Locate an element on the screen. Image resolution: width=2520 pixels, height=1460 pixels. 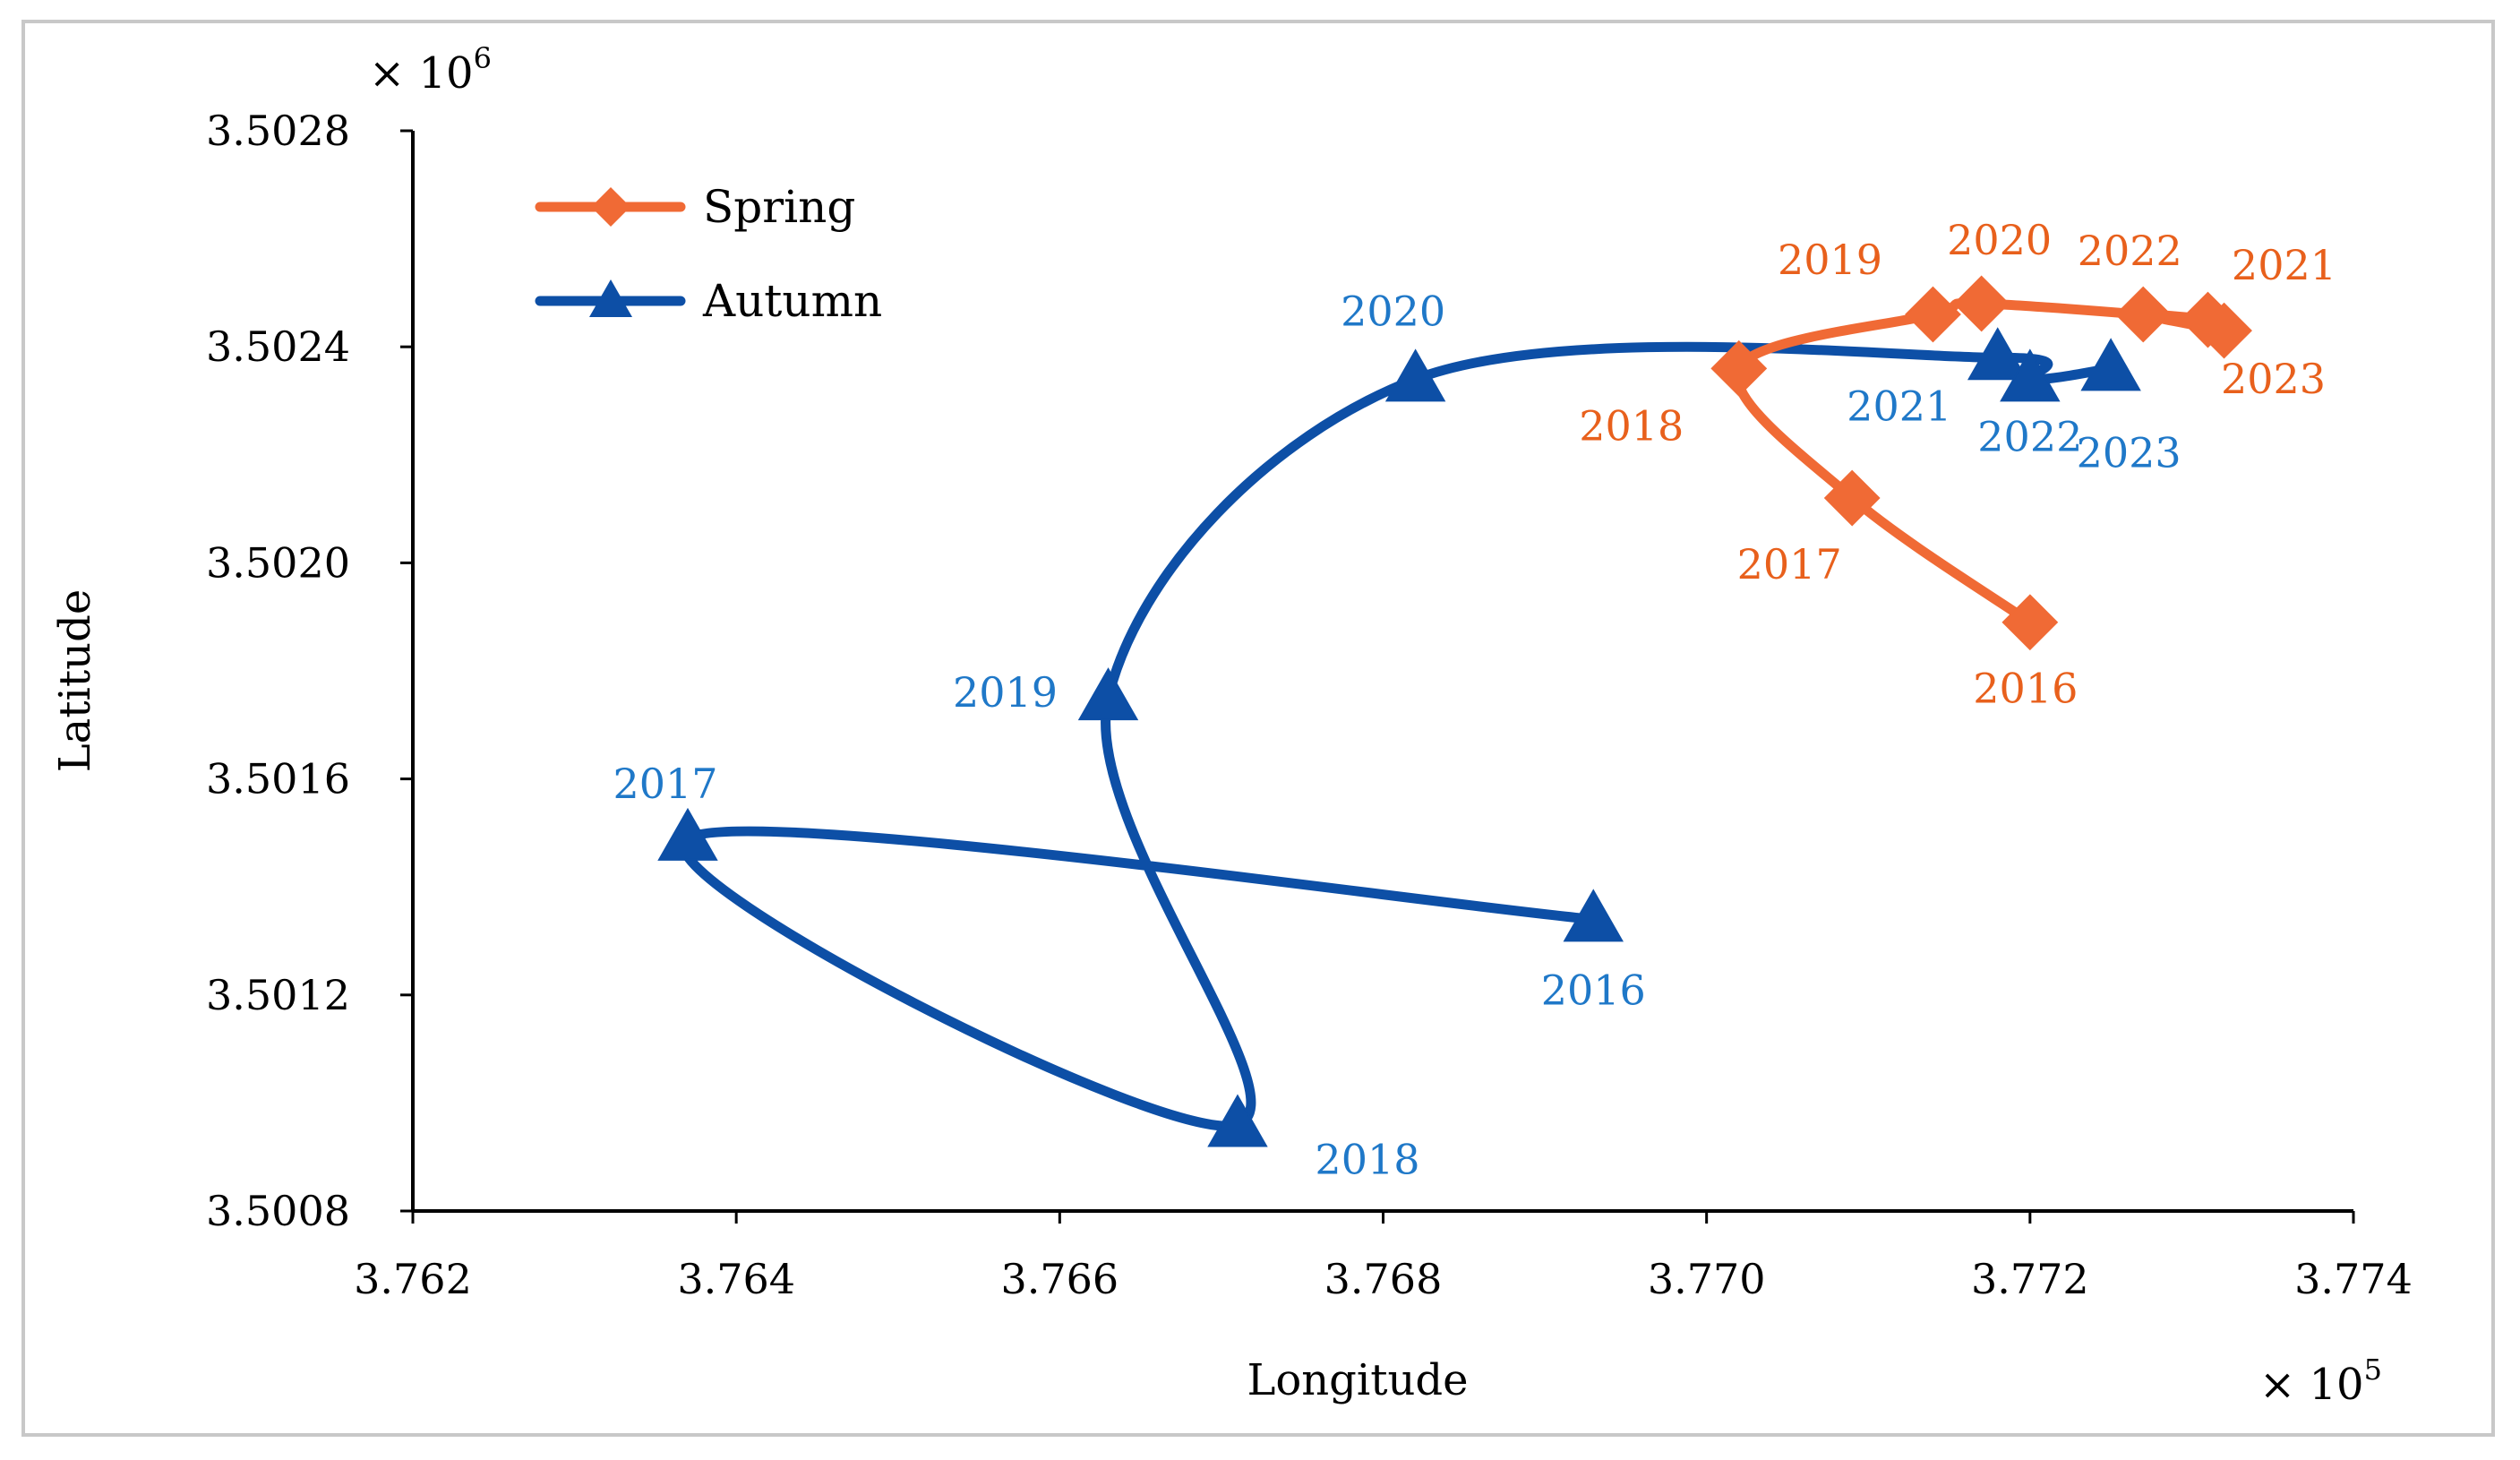
point-label-spring-2017: 2017 is located at coordinates (1790, 564).